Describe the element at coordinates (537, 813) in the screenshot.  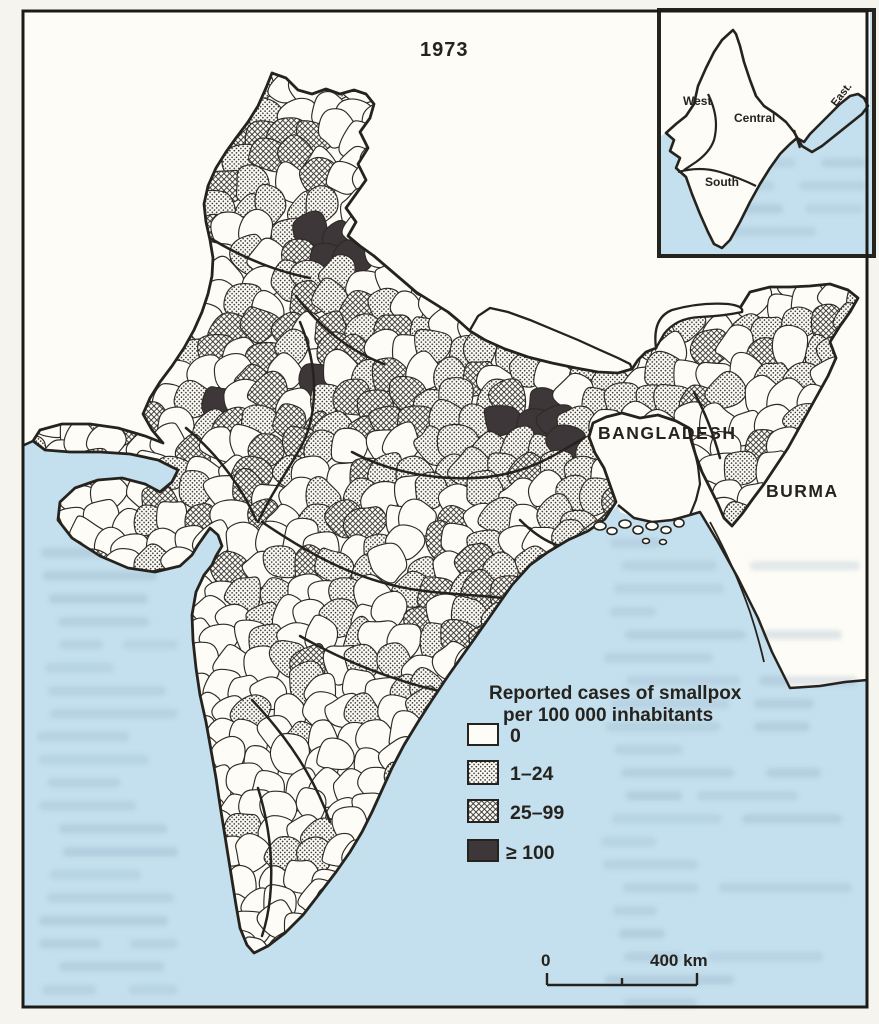
I see `legend-label-25-99: 25–99` at that location.